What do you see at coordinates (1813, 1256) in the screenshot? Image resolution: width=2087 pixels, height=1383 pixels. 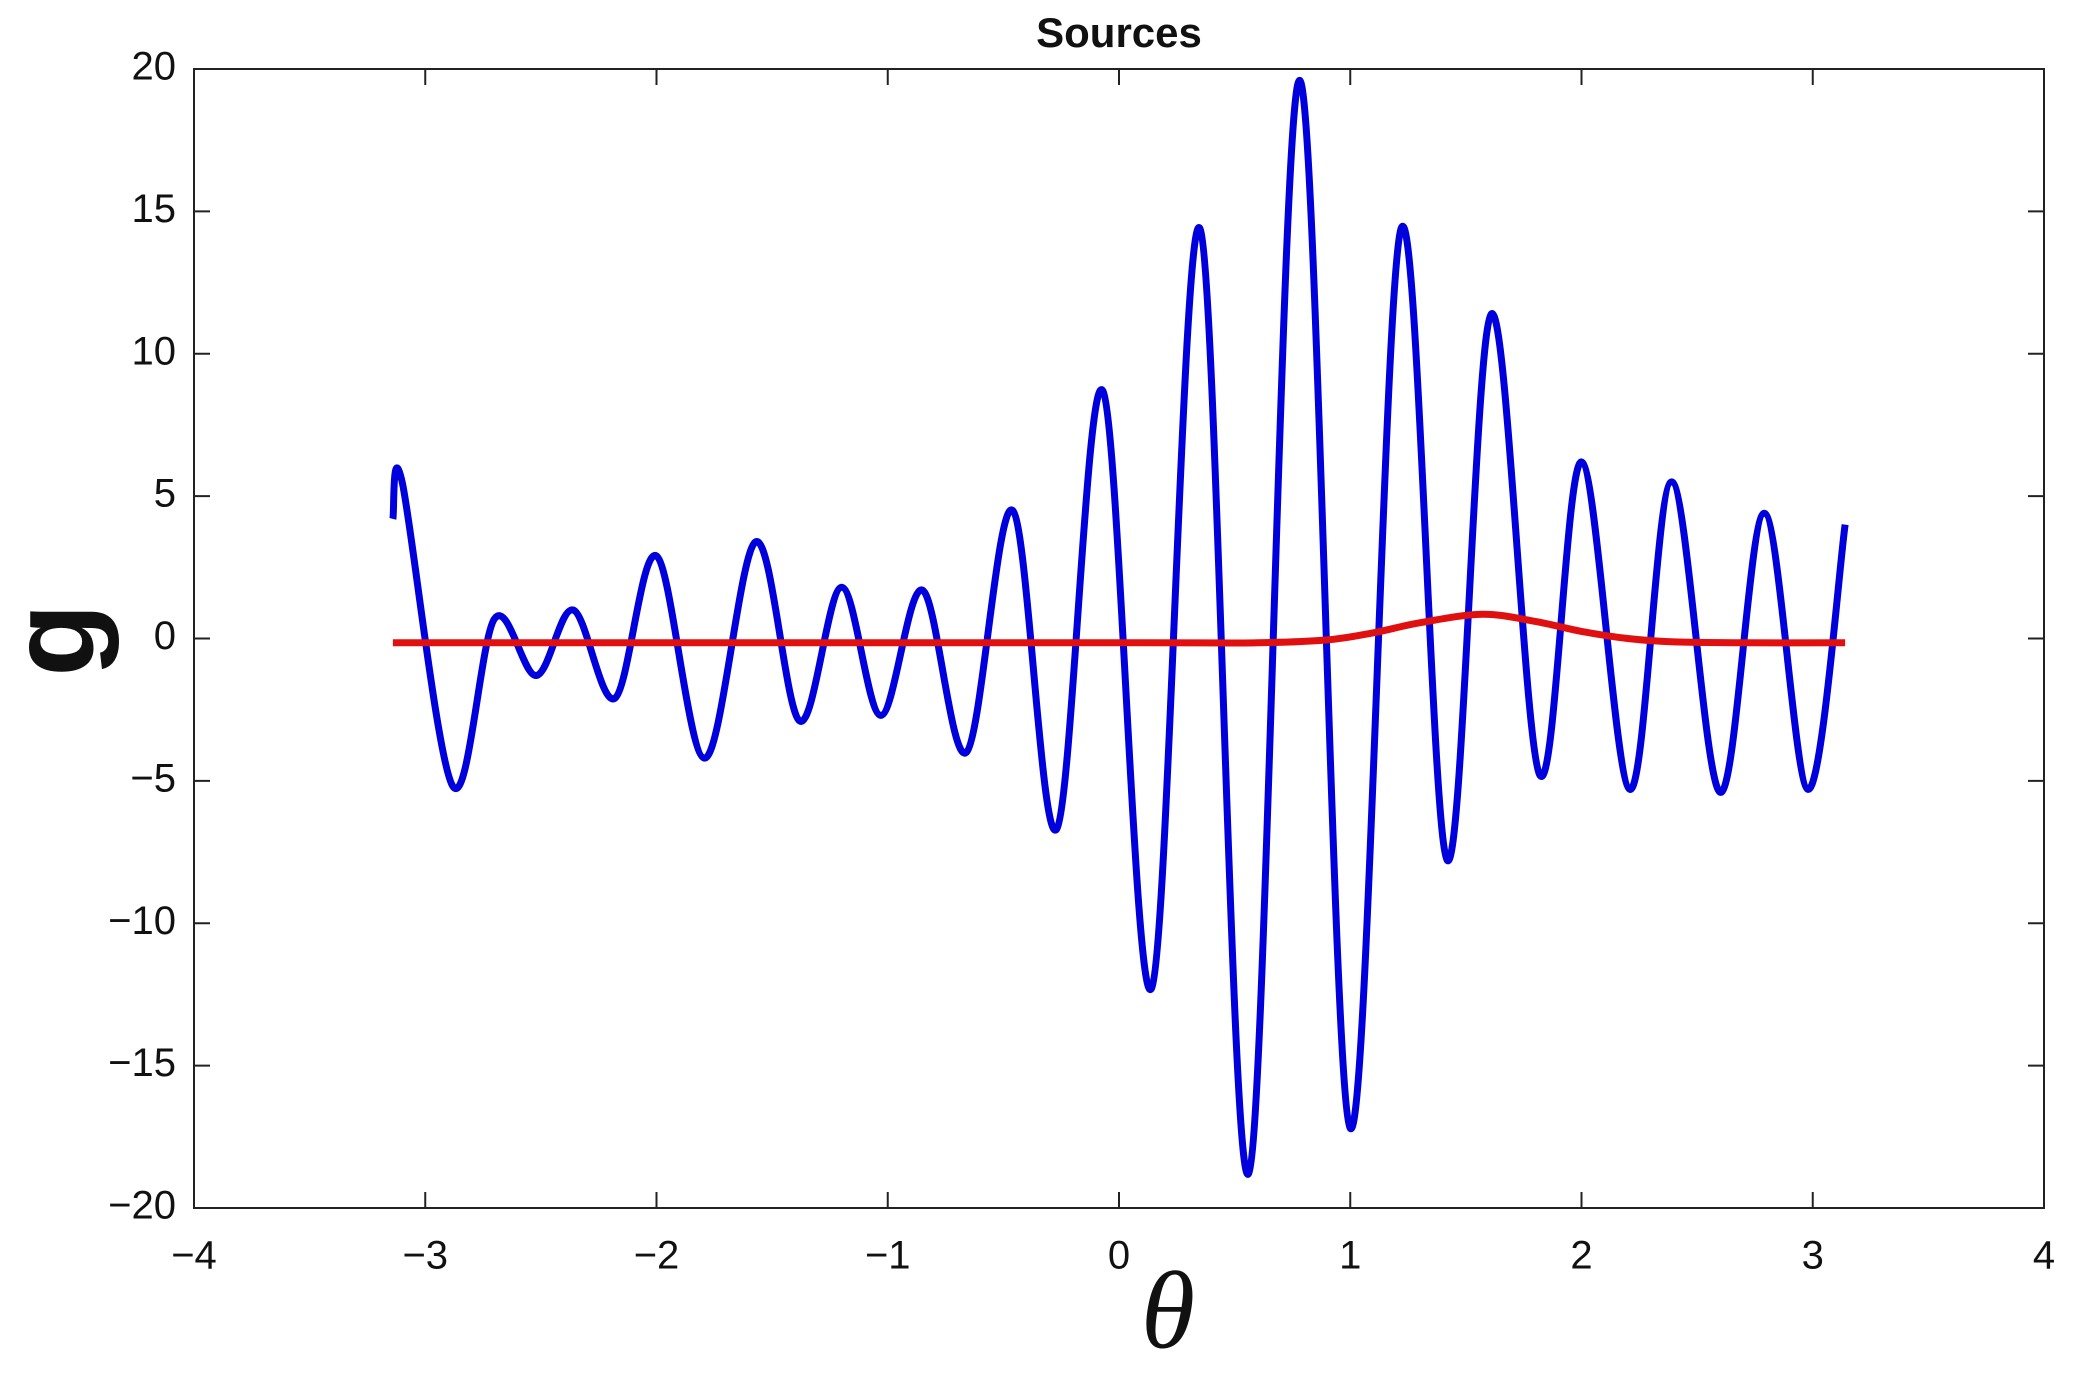 I see `x-tick-label: 3` at bounding box center [1813, 1256].